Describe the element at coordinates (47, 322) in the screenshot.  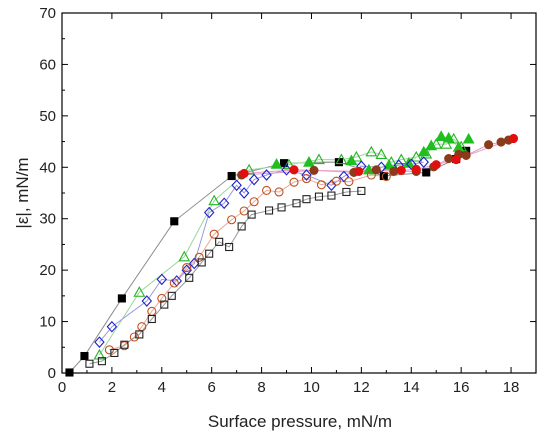
I see `y-tick-label: 10` at that location.